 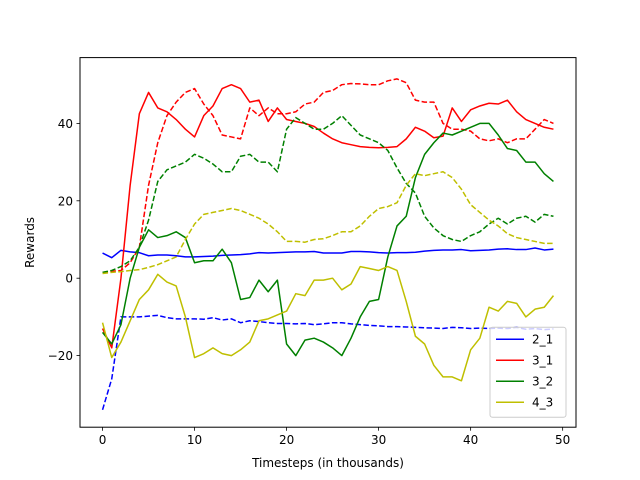 I want to click on legend-label-3_2: 3_2, so click(x=542, y=382).